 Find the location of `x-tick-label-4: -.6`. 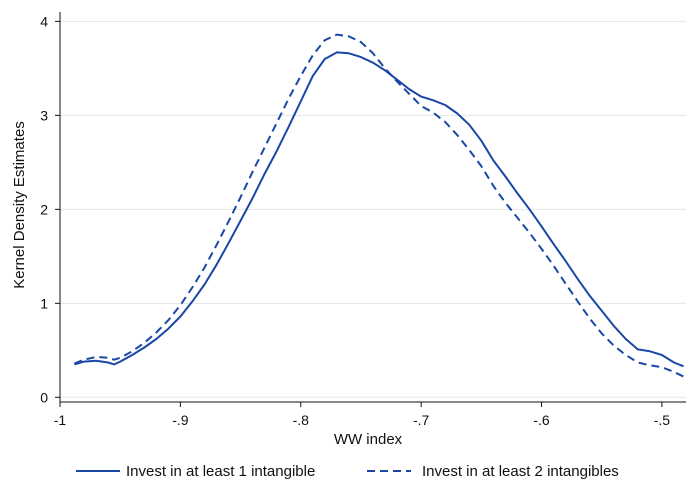

x-tick-label-4: -.6 is located at coordinates (541, 420).